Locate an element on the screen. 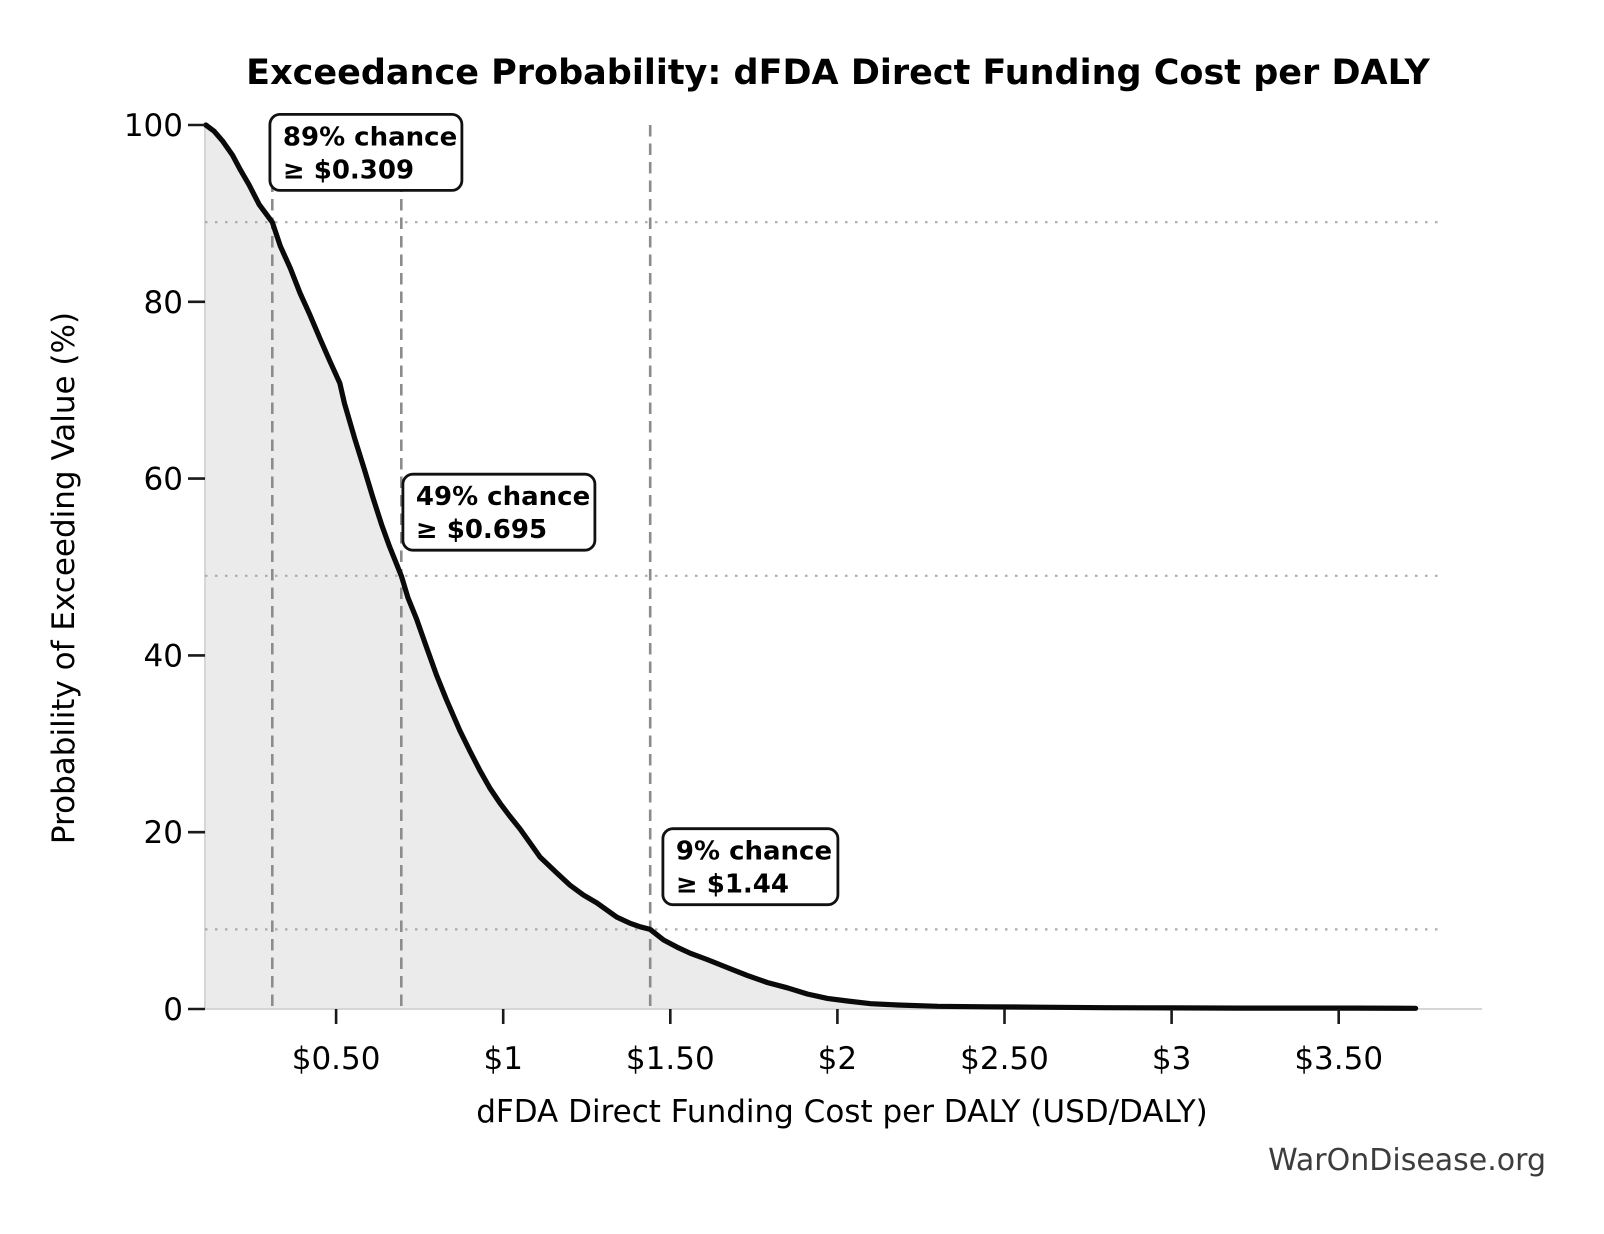 This screenshot has width=1604, height=1234. annotation-line1: 89% chance is located at coordinates (370, 137).